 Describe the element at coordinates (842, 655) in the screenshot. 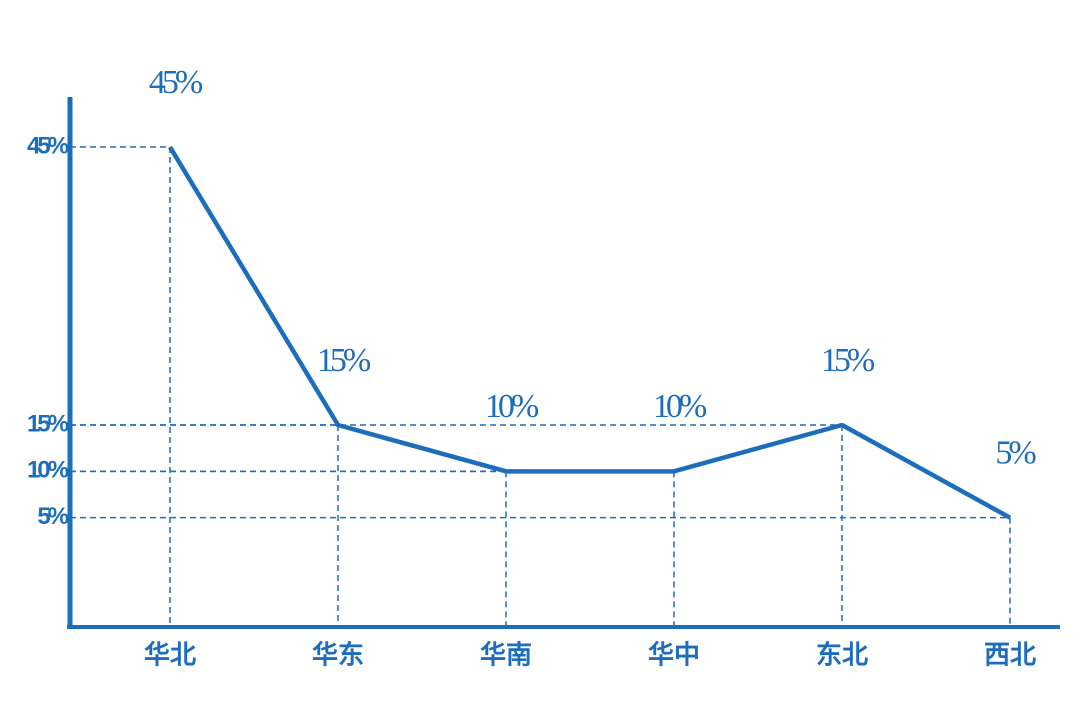

I see `x-tick-label: 东北` at that location.